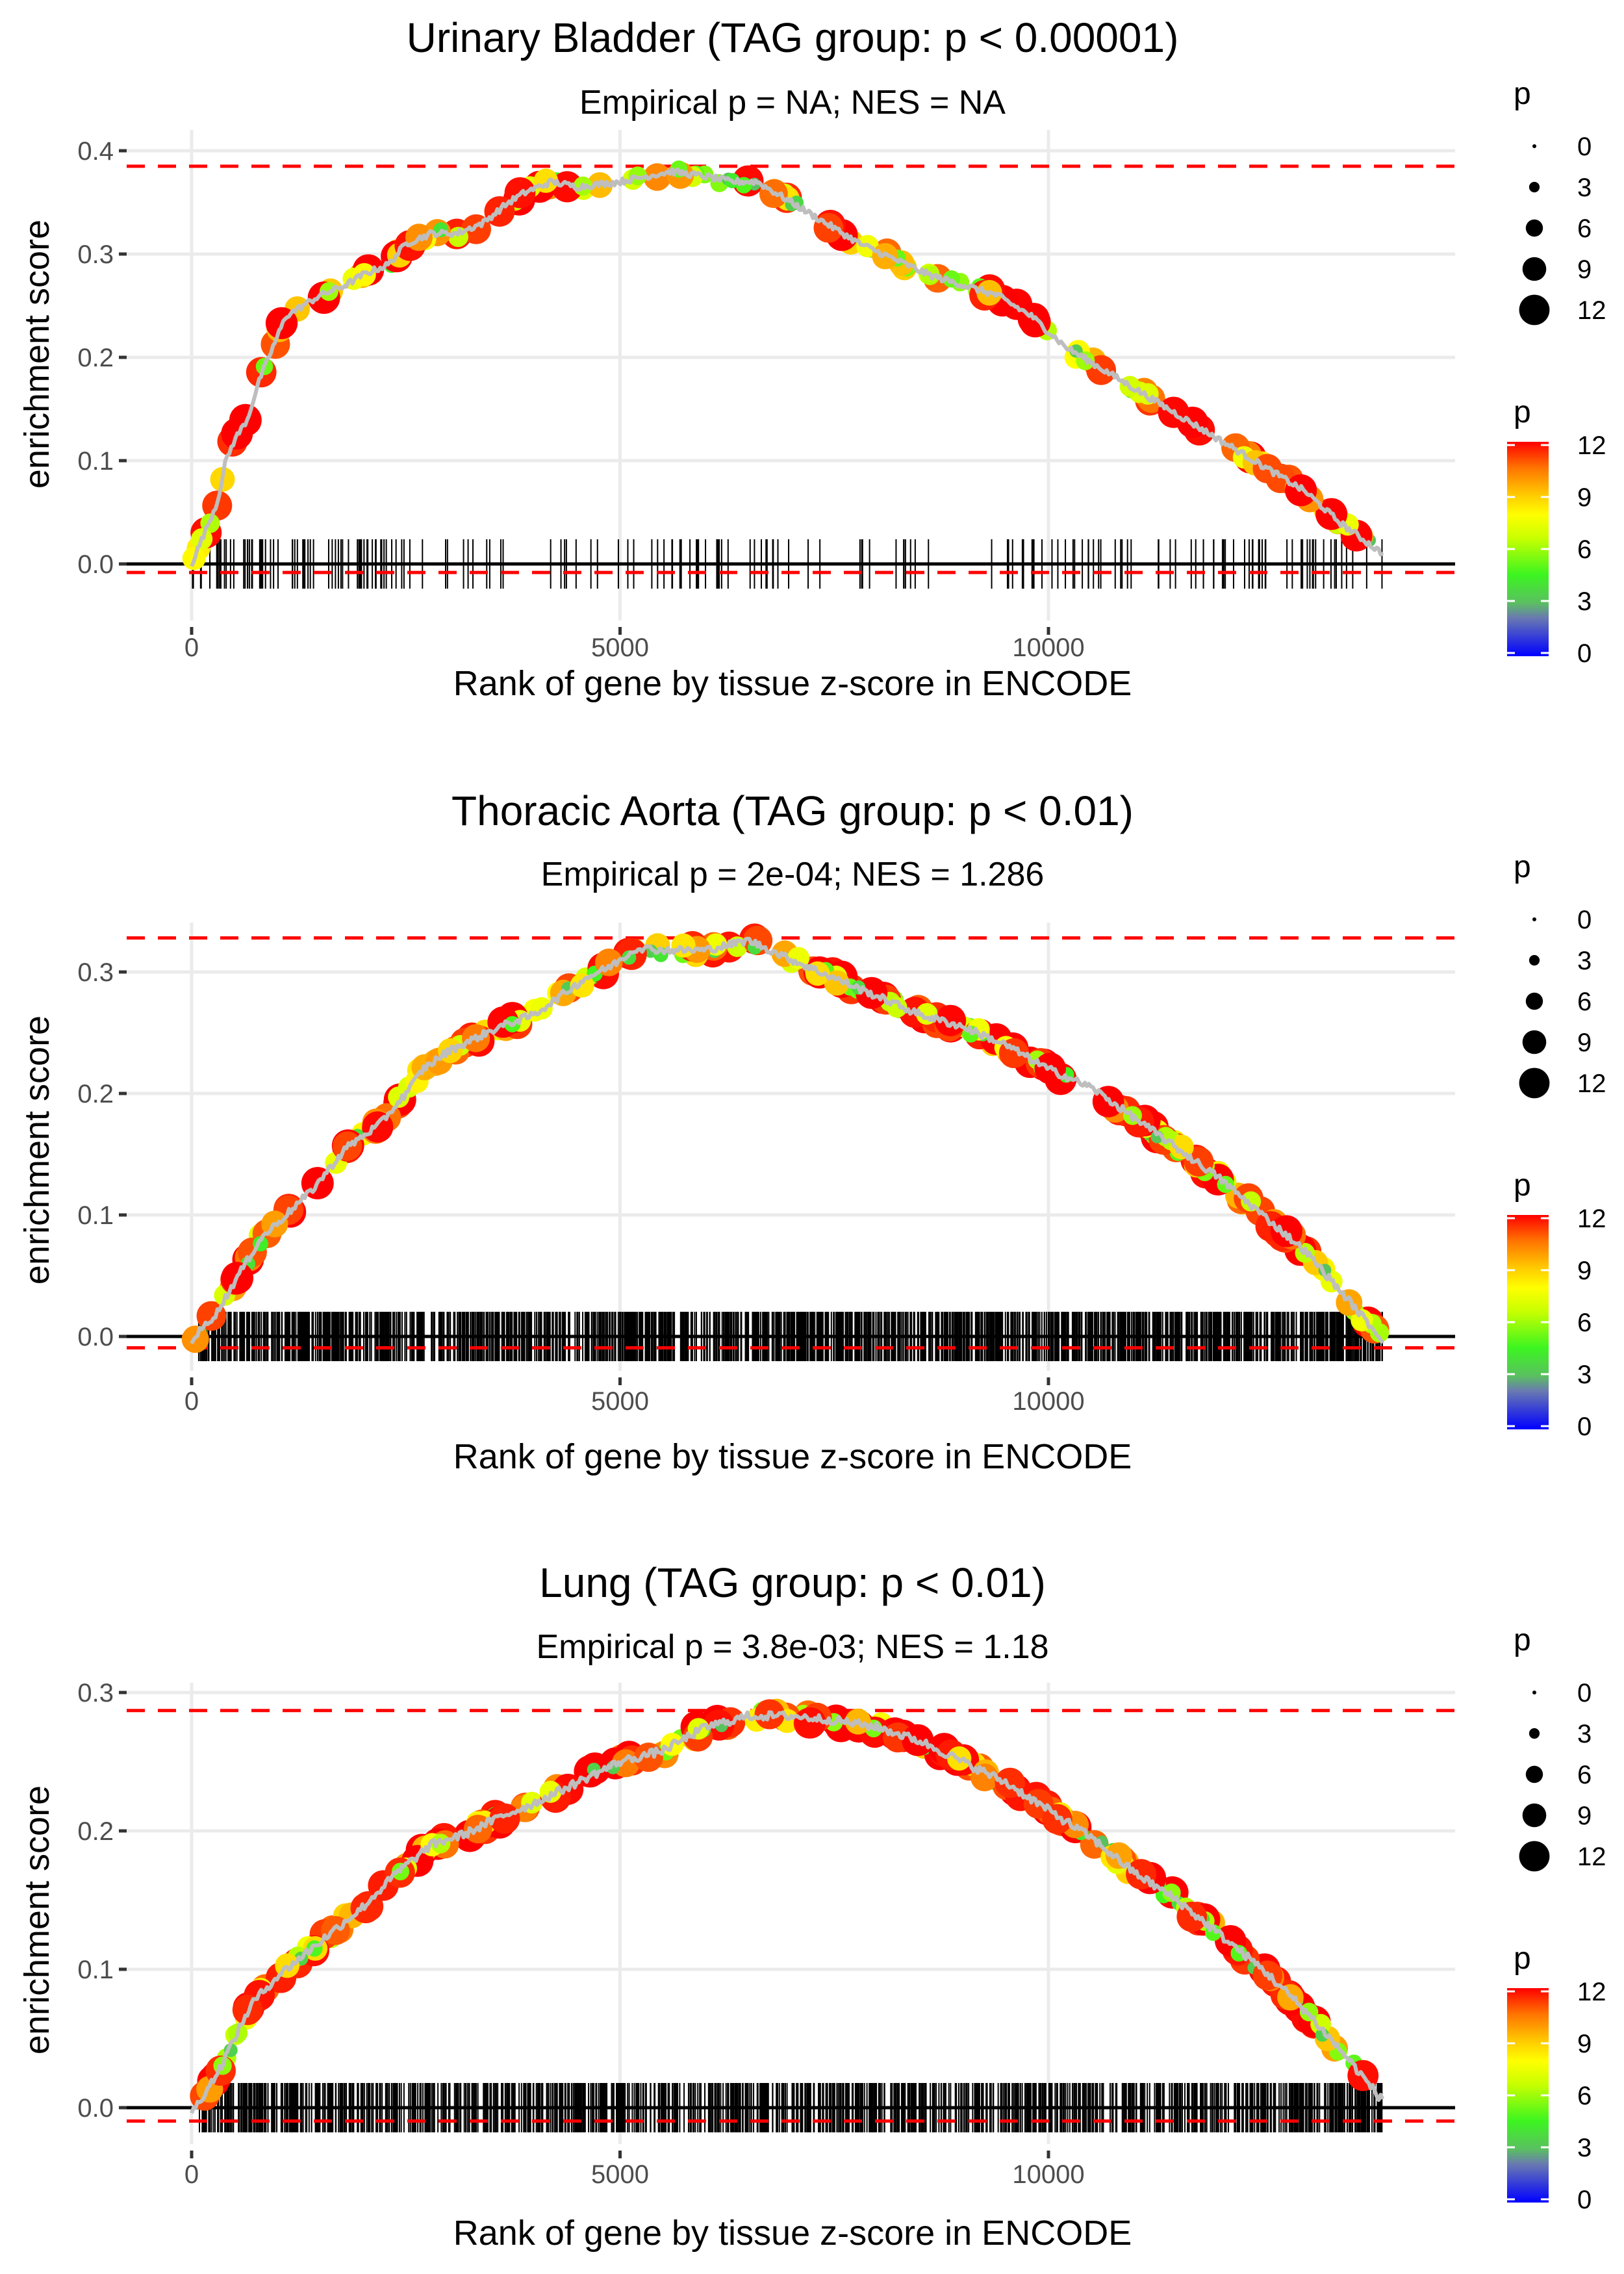 Image resolution: width=1624 pixels, height=2274 pixels. I want to click on chart-subtitle: Empirical p = NA; NES = NA, so click(792, 102).